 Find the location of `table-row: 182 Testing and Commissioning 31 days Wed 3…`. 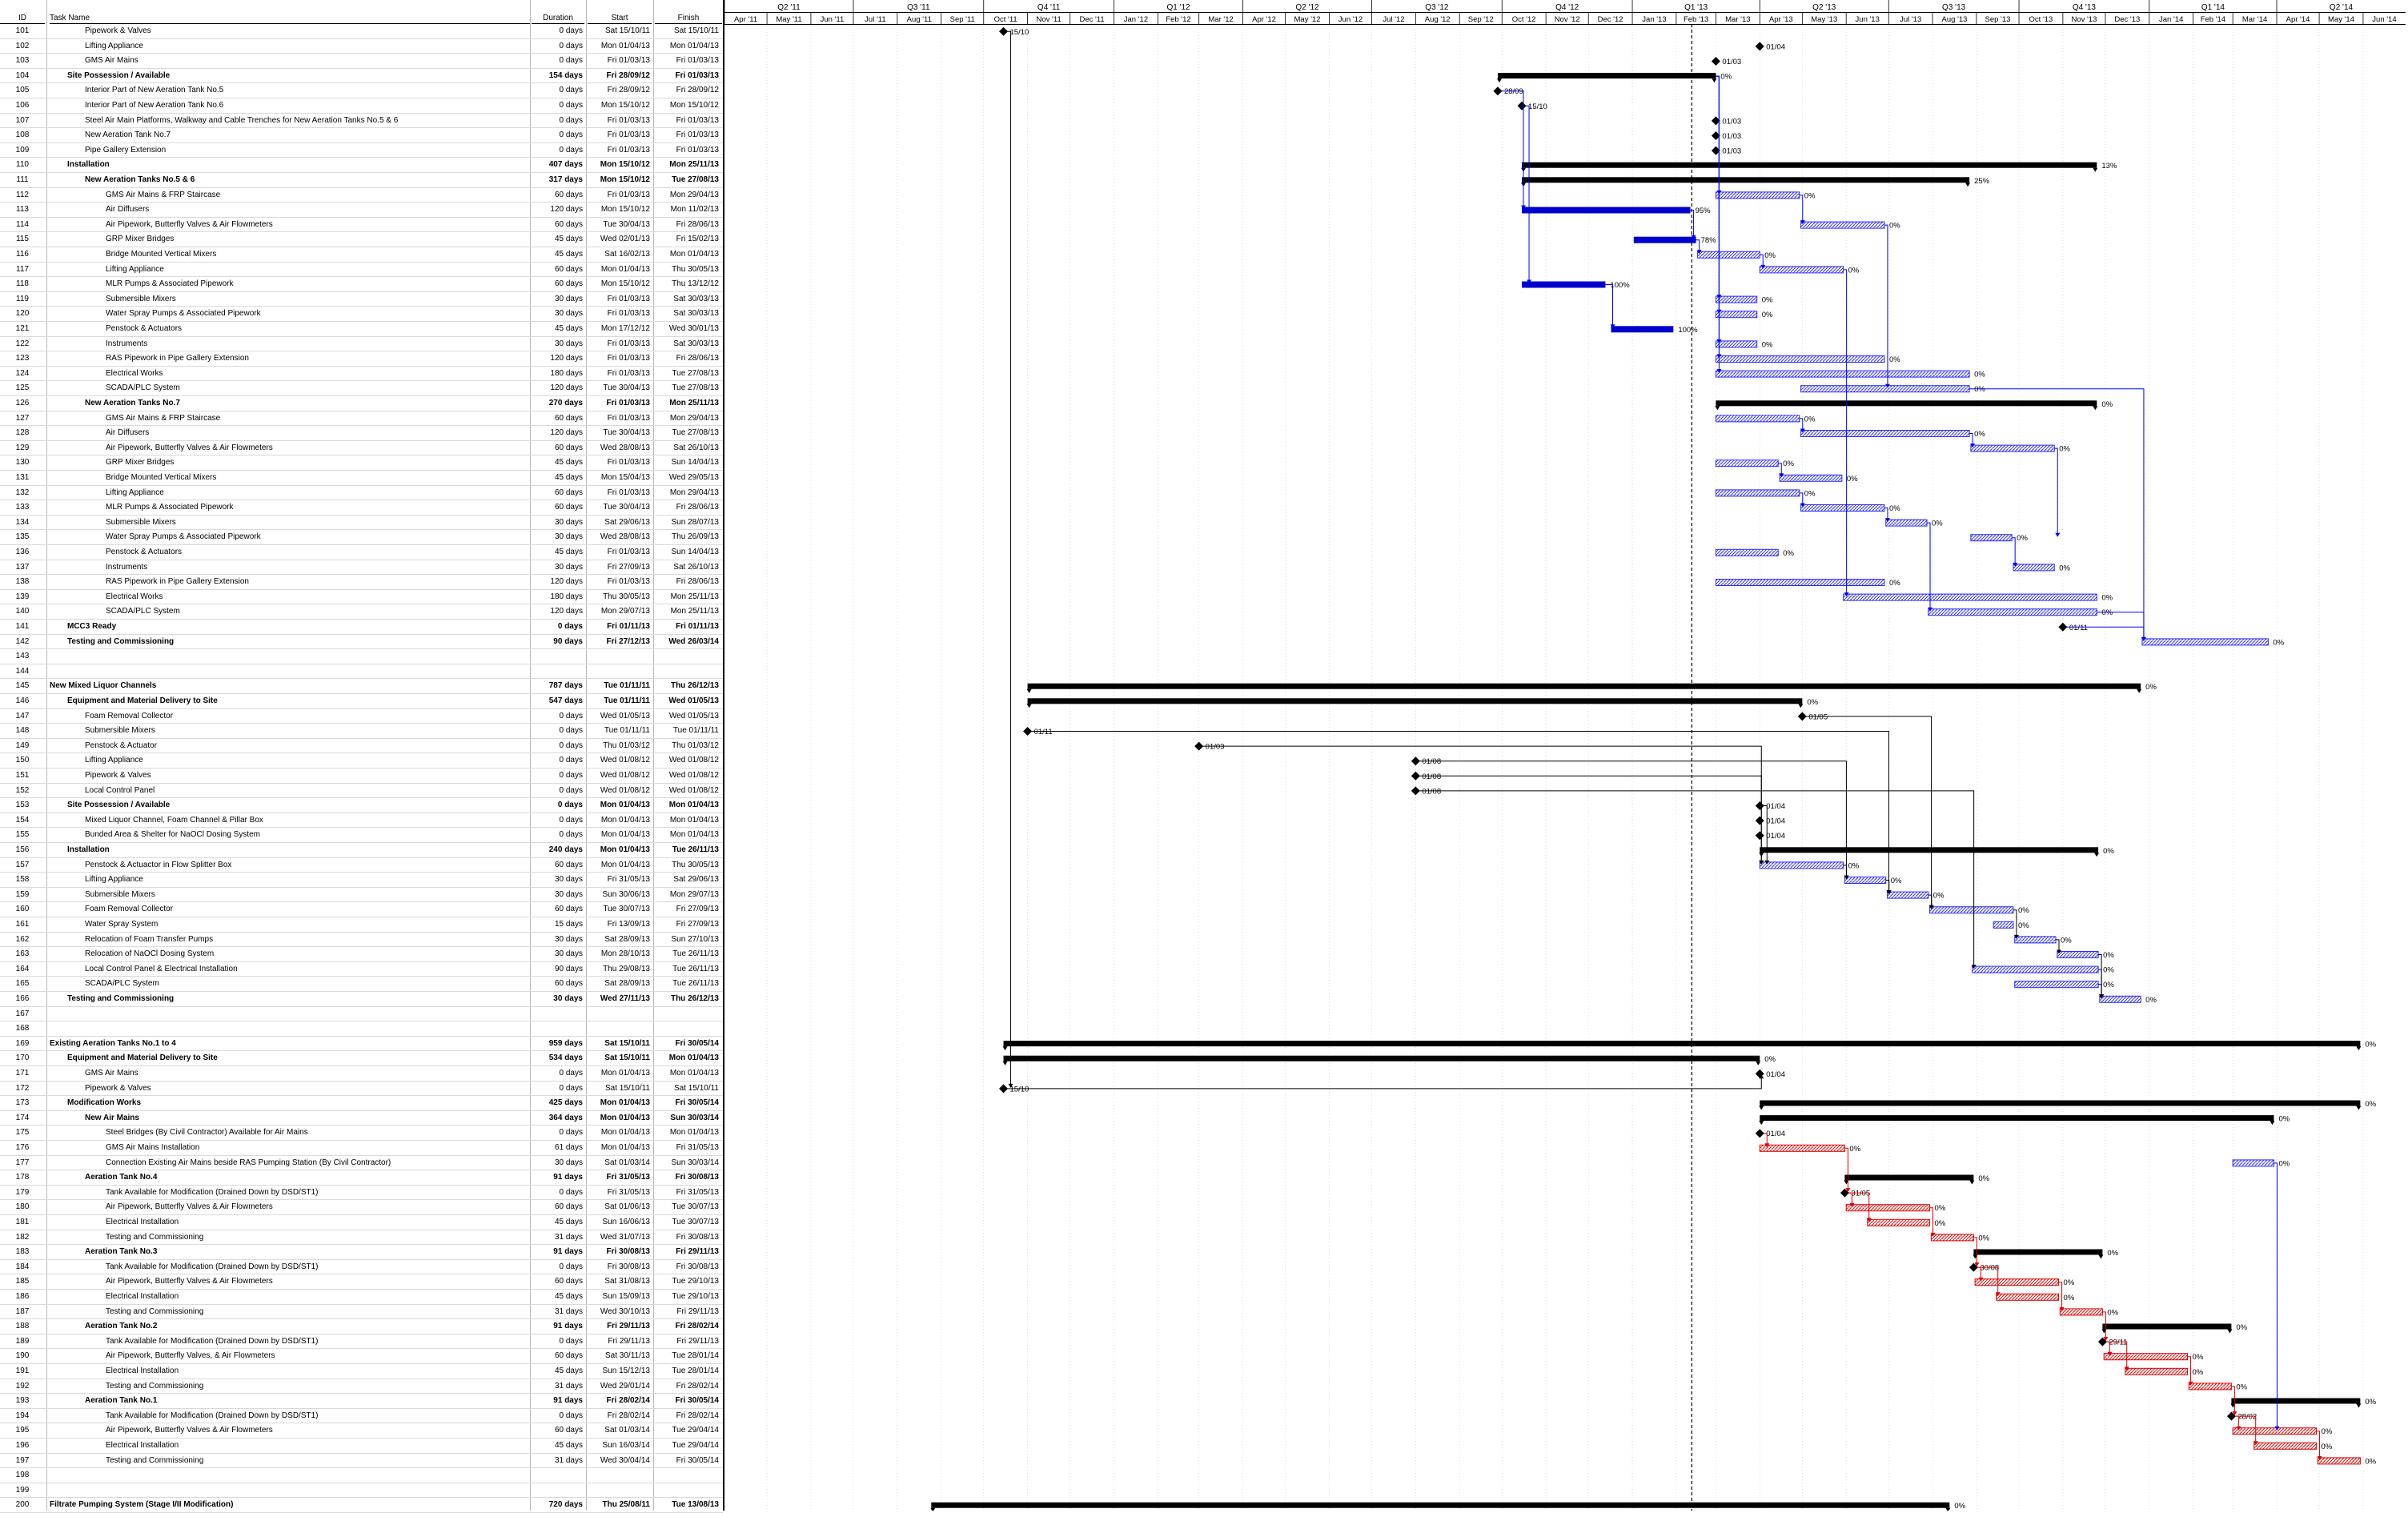

table-row: 182 Testing and Commissioning 31 days Wed 3… is located at coordinates (361, 1238).